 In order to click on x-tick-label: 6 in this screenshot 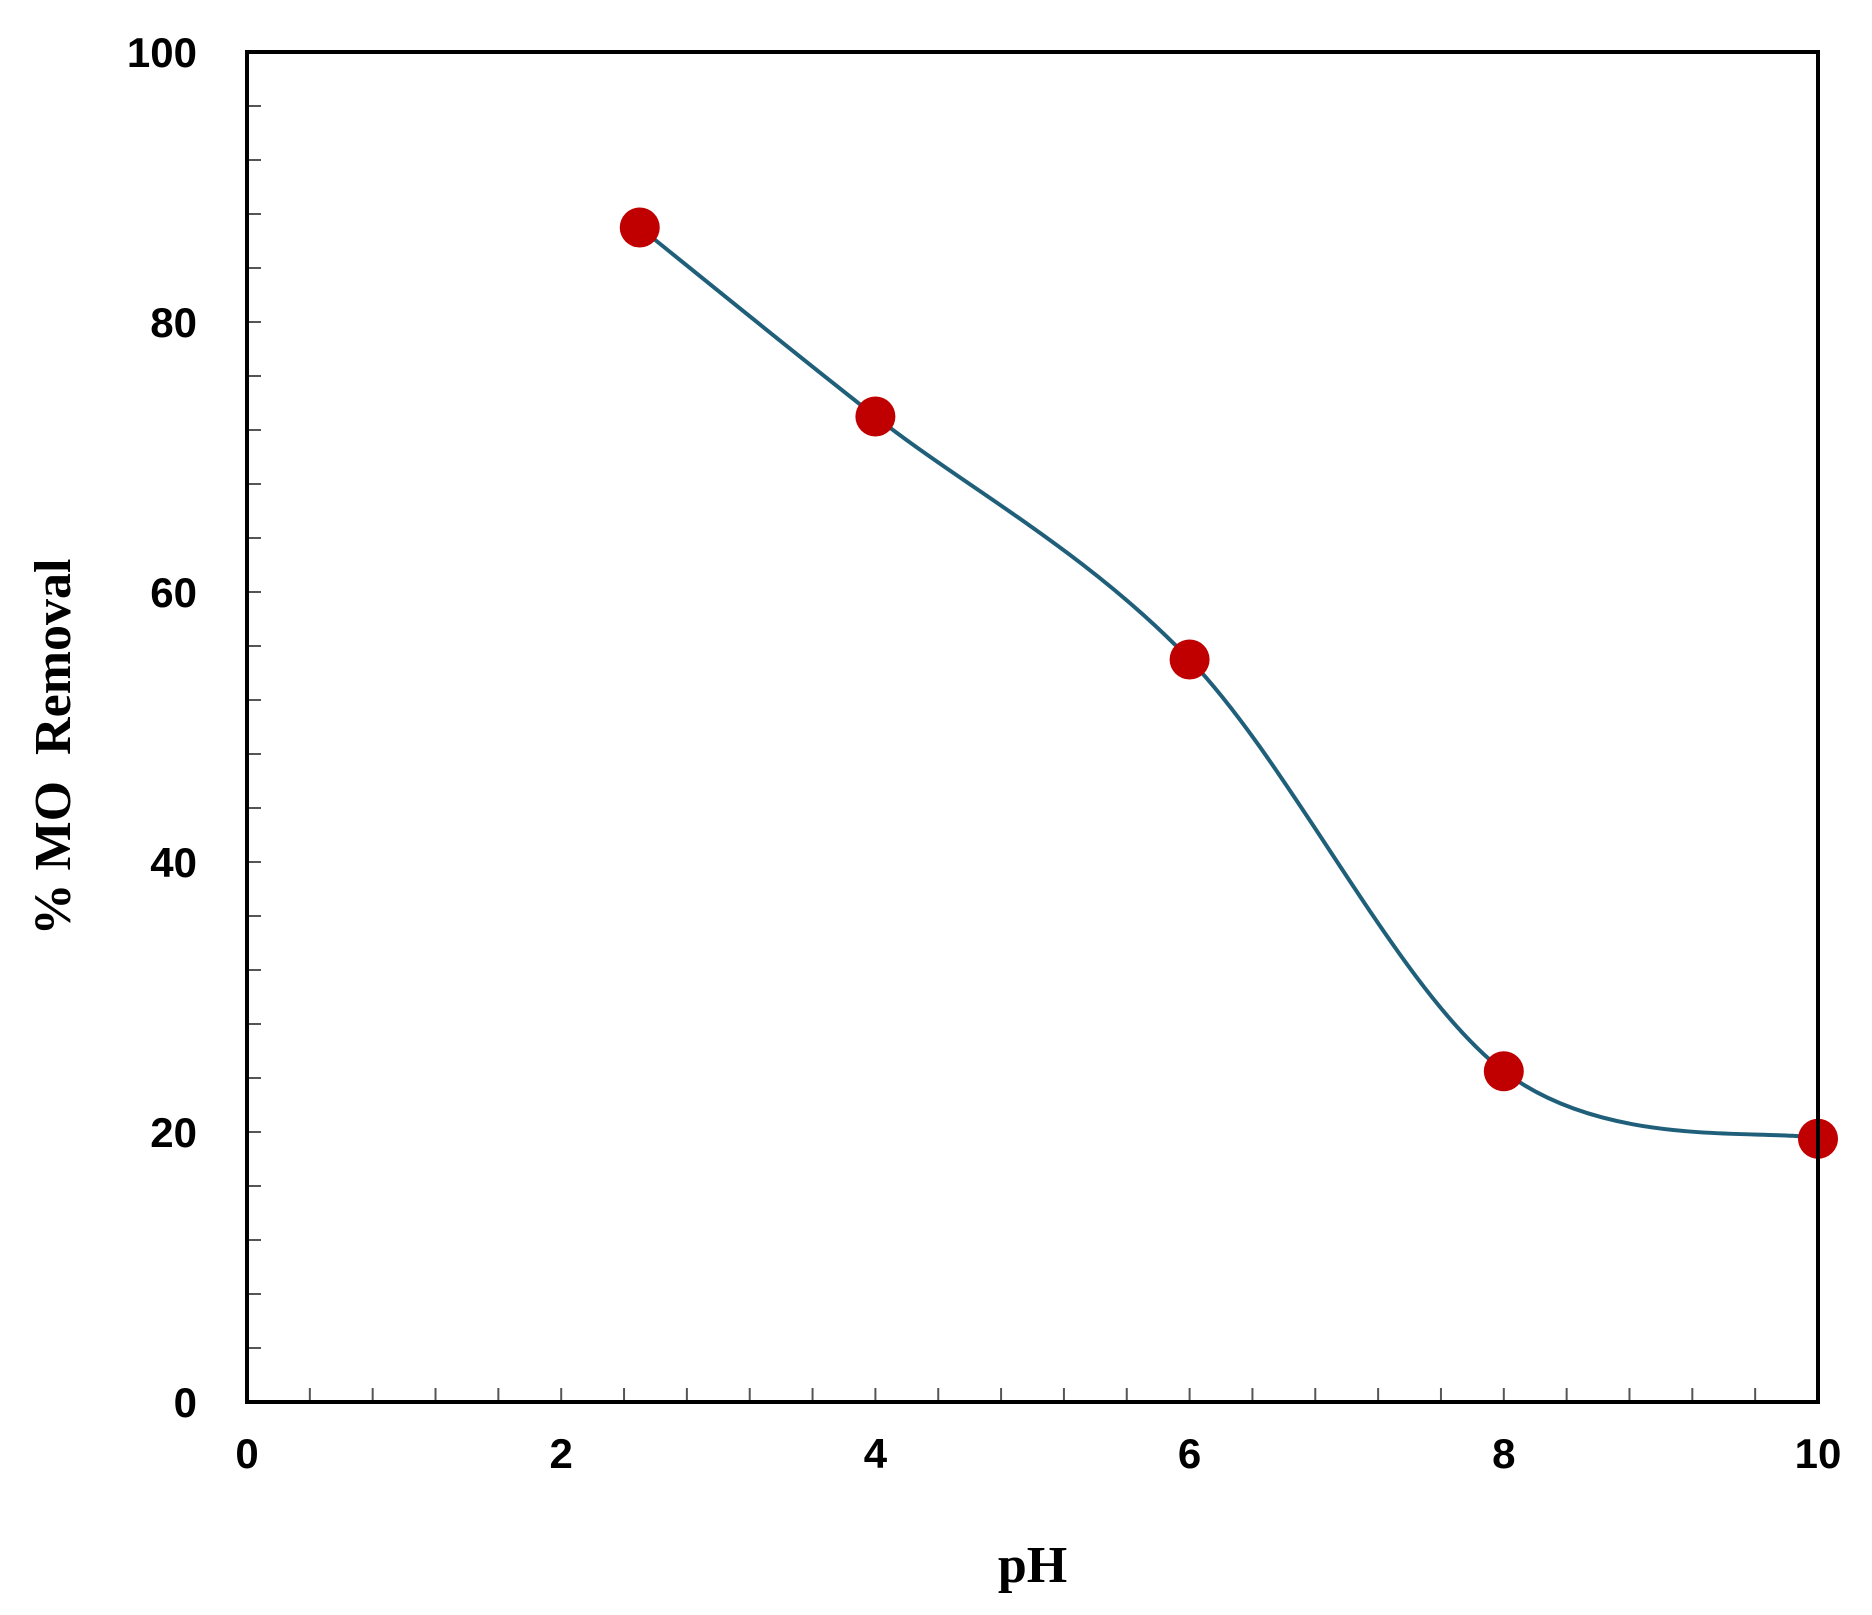, I will do `click(1189, 1453)`.